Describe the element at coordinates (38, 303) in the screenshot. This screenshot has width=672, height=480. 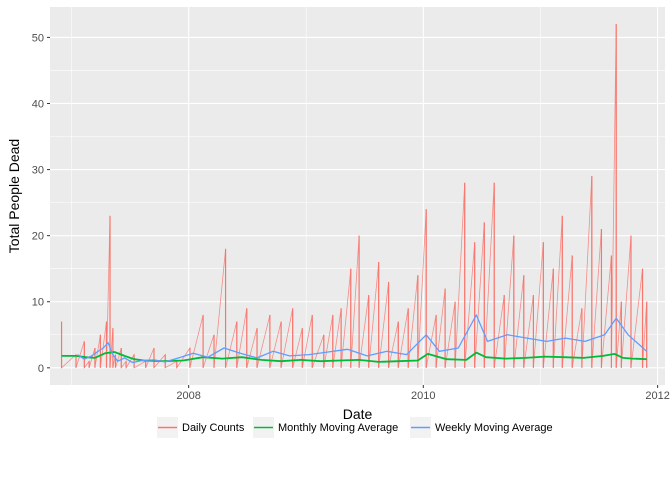
I see `y-tick-label: 10` at that location.